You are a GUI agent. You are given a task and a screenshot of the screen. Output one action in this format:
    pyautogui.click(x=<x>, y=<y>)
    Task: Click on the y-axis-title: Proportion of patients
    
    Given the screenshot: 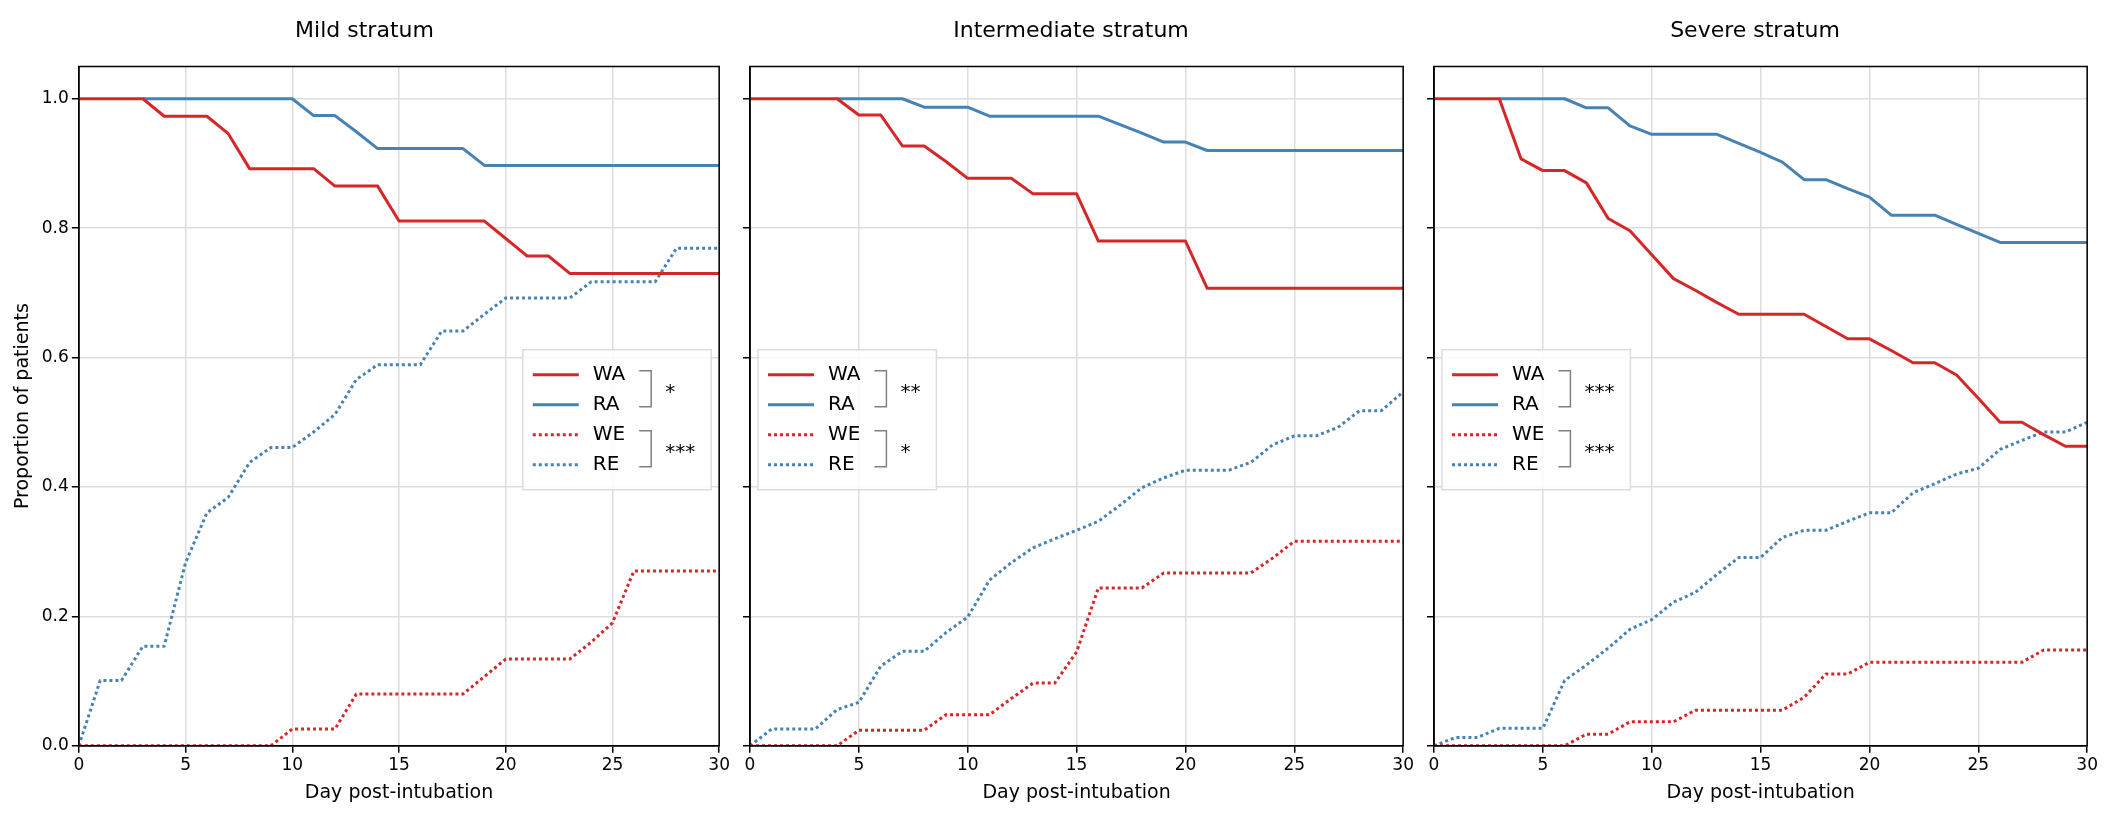 What is the action you would take?
    pyautogui.click(x=21, y=406)
    